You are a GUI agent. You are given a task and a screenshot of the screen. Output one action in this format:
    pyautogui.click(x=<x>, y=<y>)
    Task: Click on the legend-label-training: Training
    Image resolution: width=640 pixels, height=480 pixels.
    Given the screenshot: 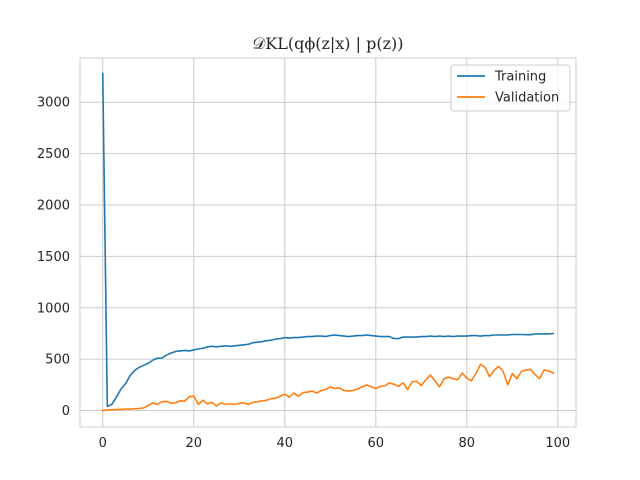 What is the action you would take?
    pyautogui.click(x=520, y=77)
    